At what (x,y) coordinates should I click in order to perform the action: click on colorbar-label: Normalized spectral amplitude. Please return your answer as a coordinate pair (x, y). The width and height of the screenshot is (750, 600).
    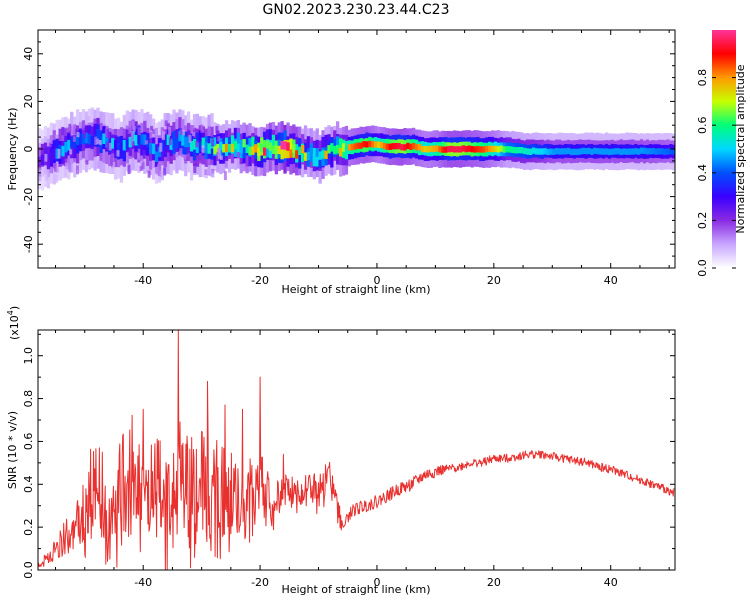
    Looking at the image, I should click on (740, 148).